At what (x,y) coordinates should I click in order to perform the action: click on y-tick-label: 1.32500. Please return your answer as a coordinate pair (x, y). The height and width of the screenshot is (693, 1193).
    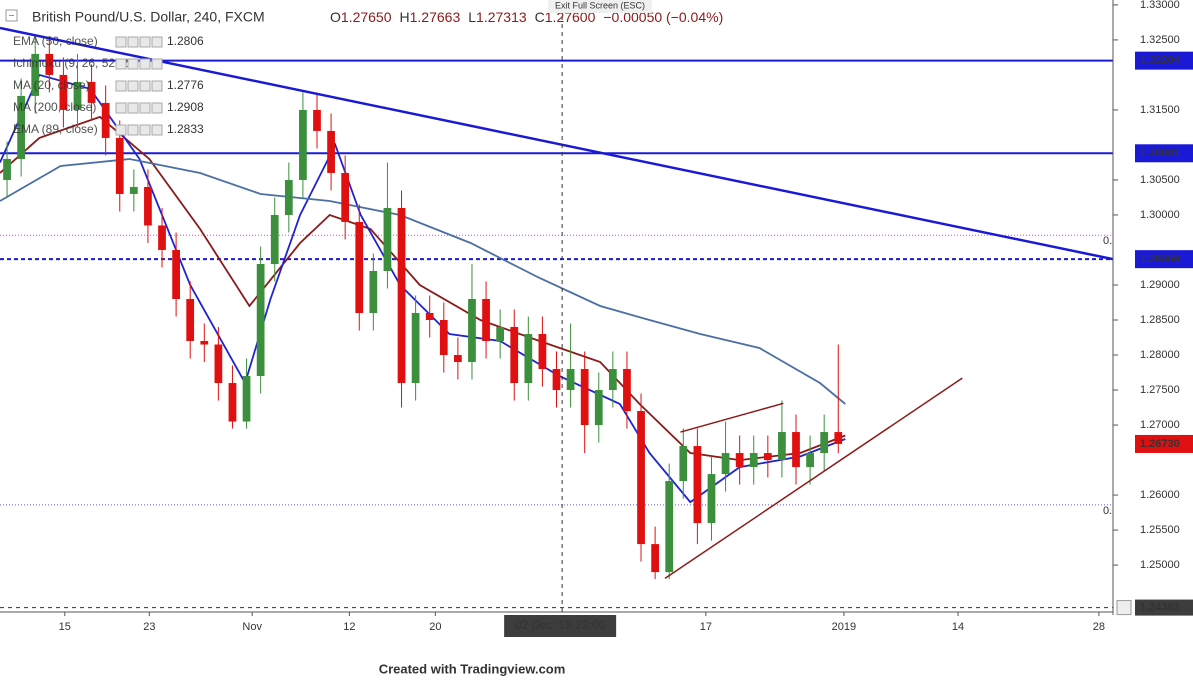
    Looking at the image, I should click on (1160, 40).